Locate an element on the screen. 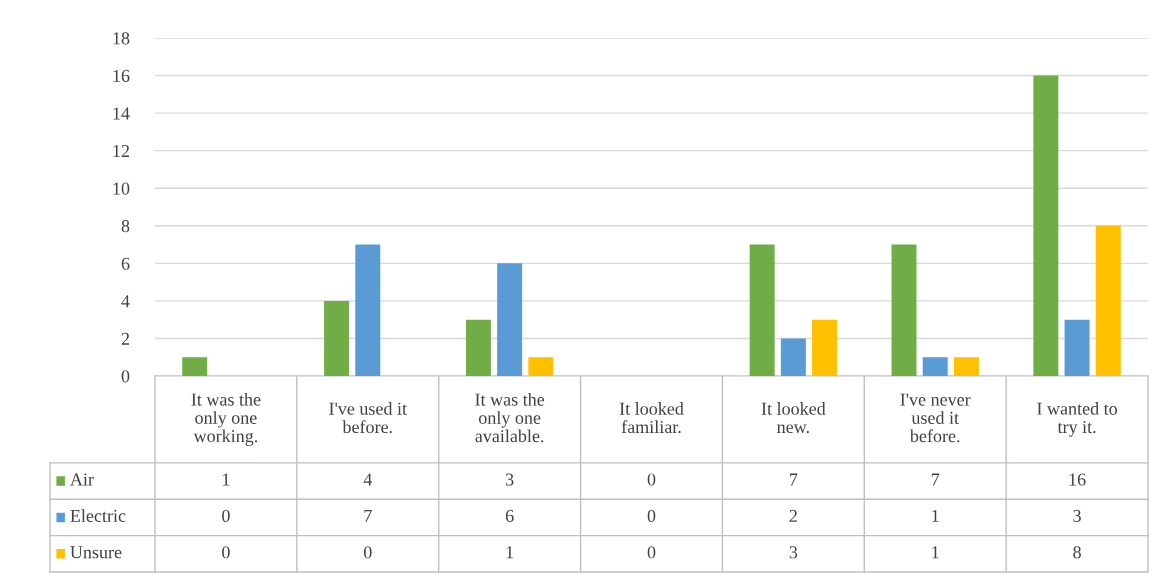 The image size is (1167, 579). legend-label: Unsure is located at coordinates (96, 552).